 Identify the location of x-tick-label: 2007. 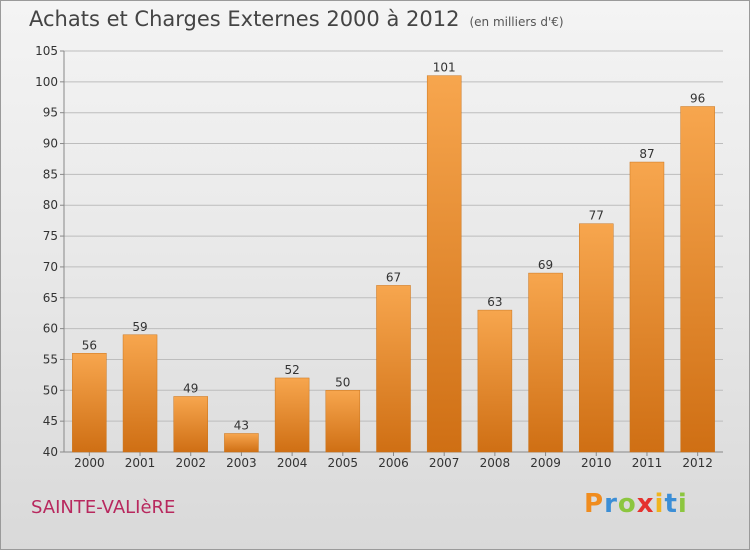
(444, 463).